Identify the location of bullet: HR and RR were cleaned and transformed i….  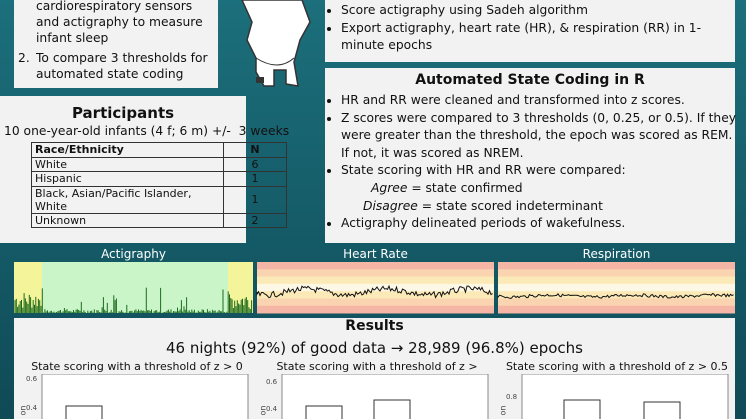
(539, 101).